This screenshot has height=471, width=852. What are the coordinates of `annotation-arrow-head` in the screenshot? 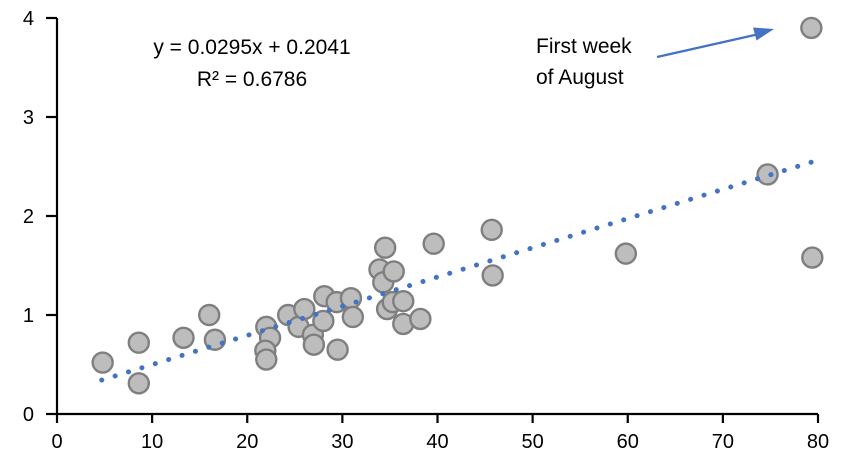 It's located at (763, 34).